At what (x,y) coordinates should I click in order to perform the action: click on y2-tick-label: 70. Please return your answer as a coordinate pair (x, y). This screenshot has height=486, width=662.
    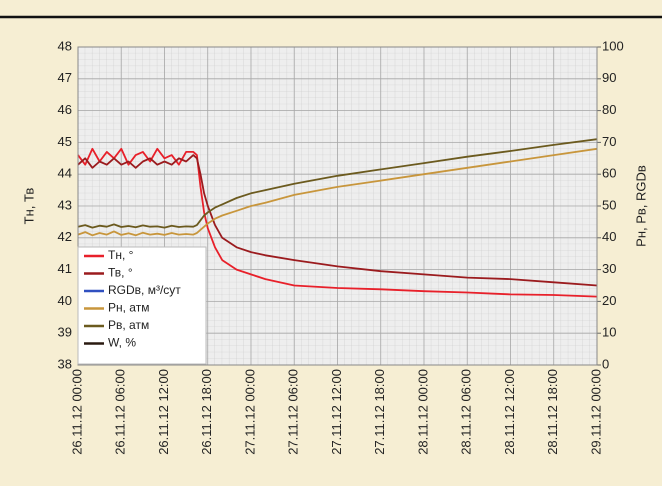
    Looking at the image, I should click on (609, 141).